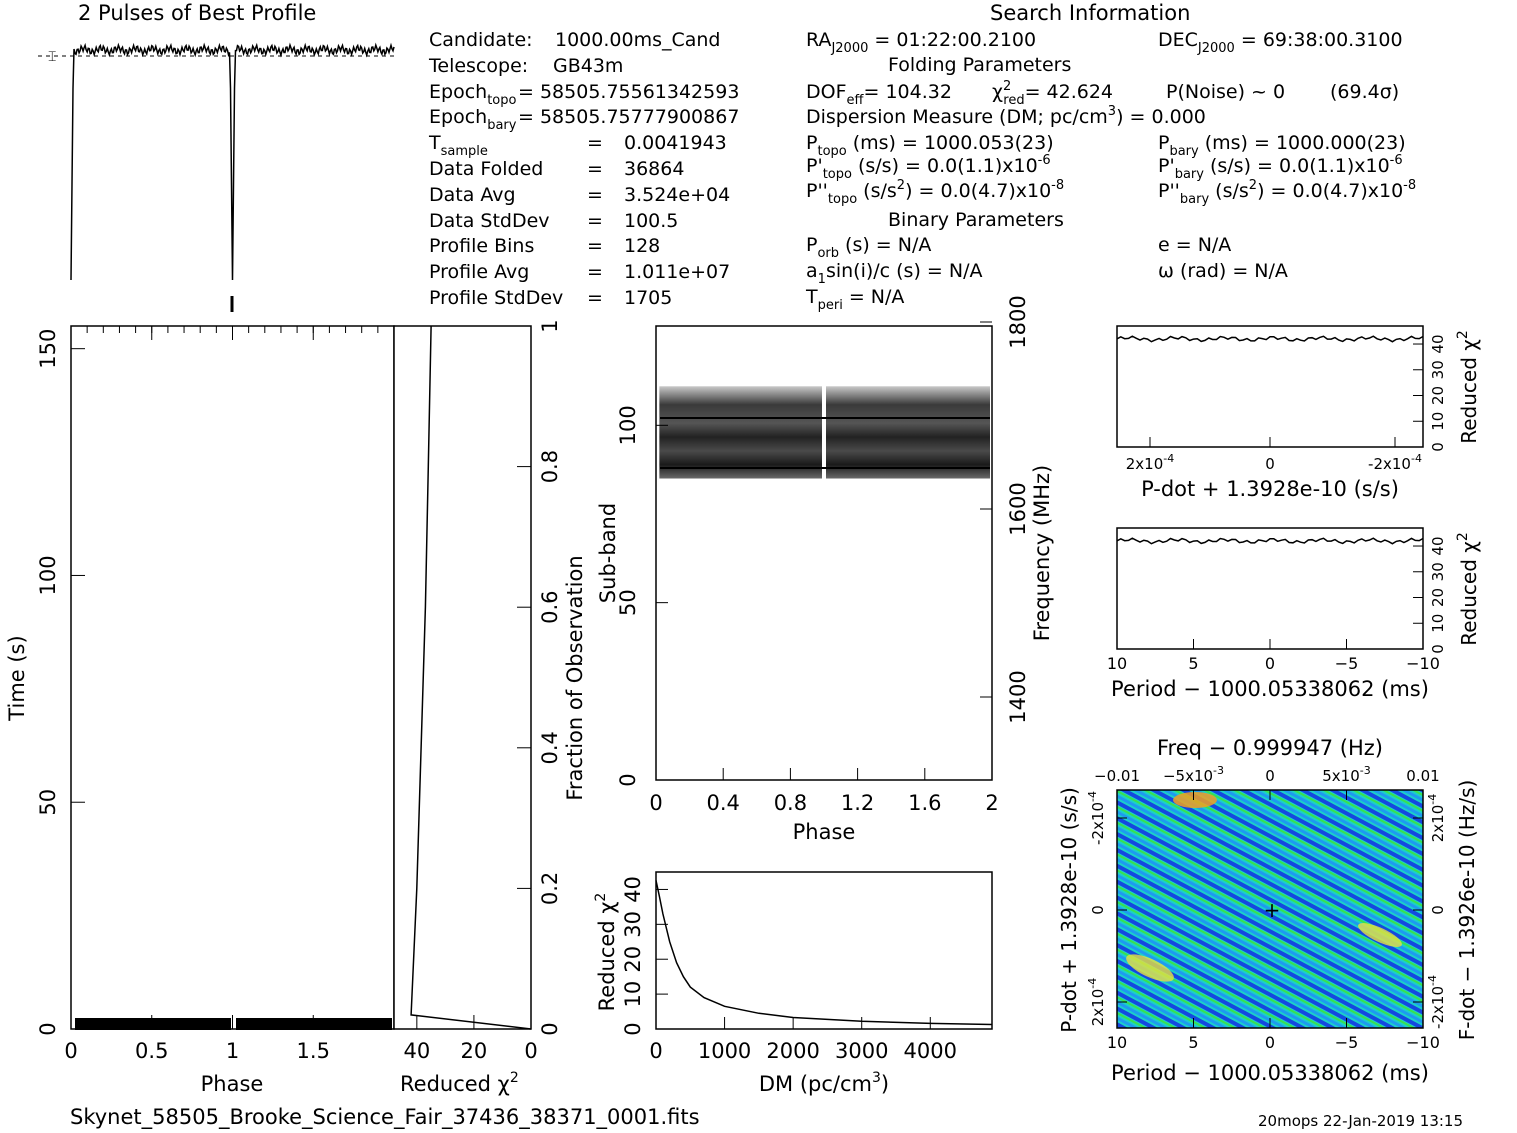 This screenshot has height=1133, width=1517. What do you see at coordinates (1194, 245) in the screenshot?
I see `ecc-value: e = N/A` at bounding box center [1194, 245].